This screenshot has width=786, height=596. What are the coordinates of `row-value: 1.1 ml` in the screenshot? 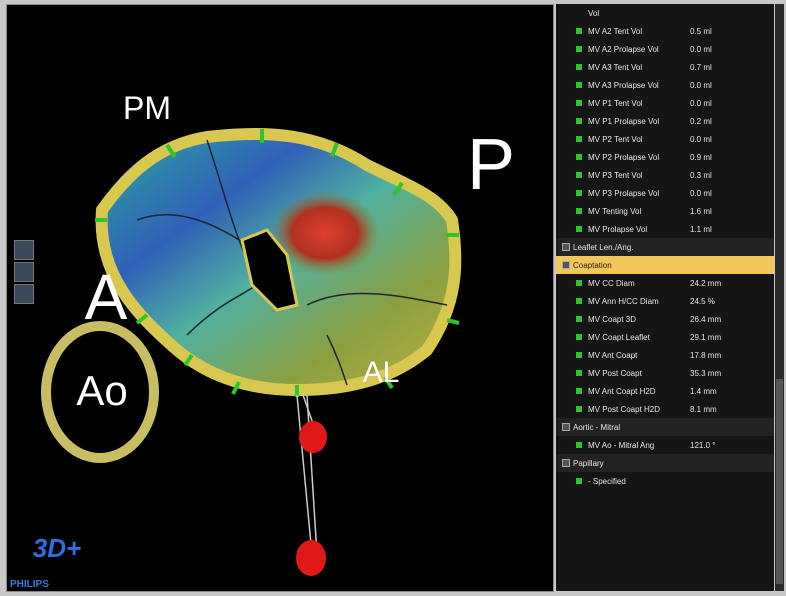 It's located at (701, 229).